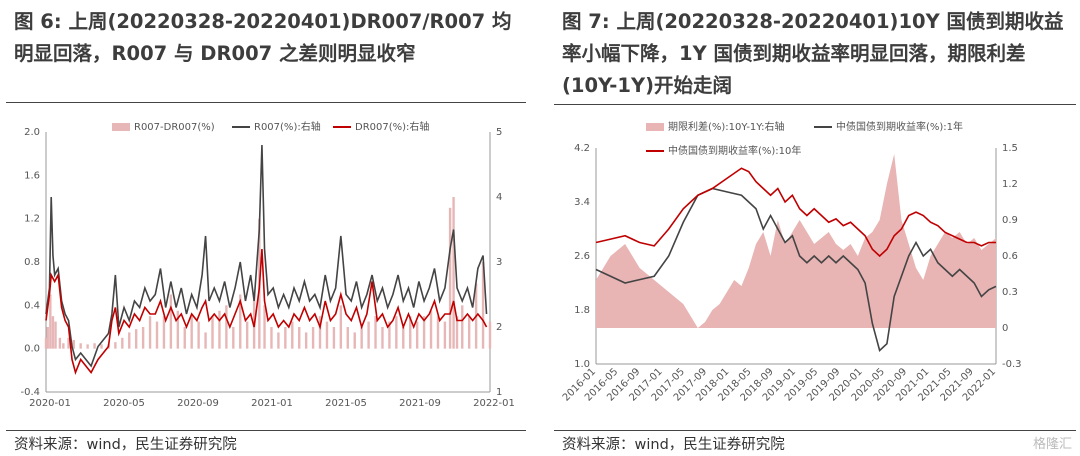 The image size is (1080, 456). Describe the element at coordinates (392, 126) in the screenshot. I see `legend-label: DR007(%):右轴` at that location.